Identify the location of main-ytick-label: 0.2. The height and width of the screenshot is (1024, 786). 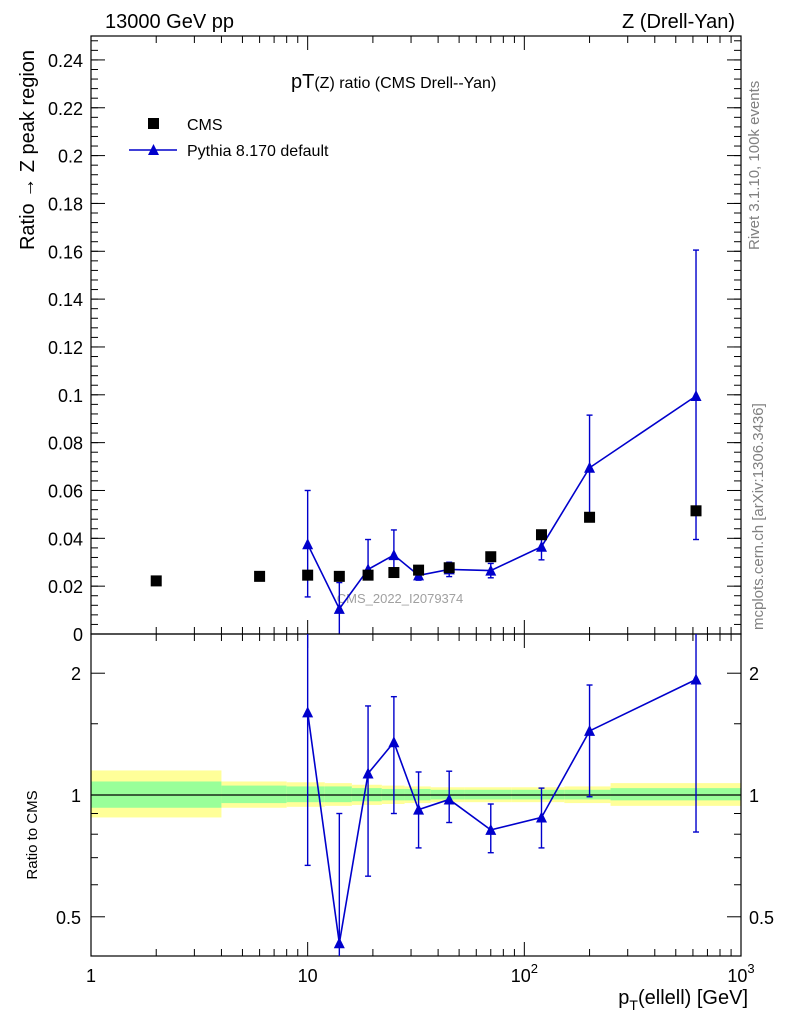
(70, 157).